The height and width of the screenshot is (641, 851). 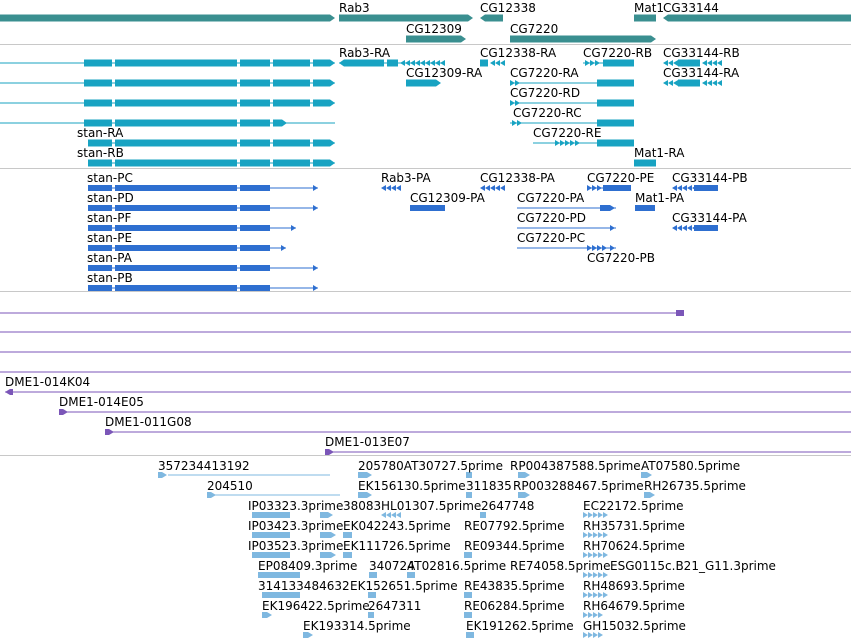 I want to click on protein-label: stan-PE, so click(x=110, y=238).